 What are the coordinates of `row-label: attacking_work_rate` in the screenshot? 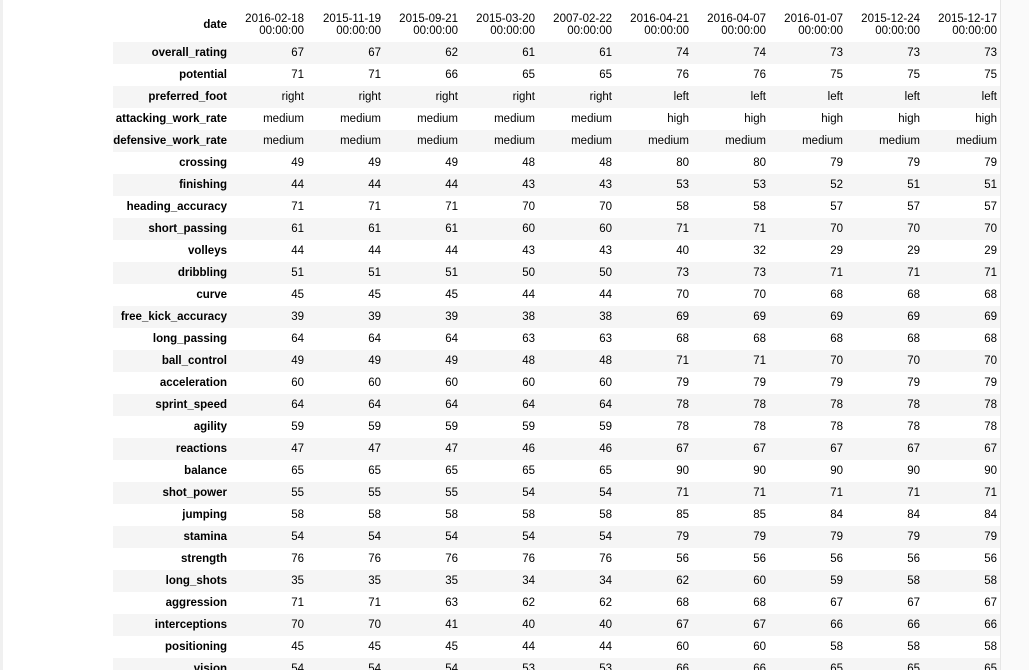 It's located at (171, 119).